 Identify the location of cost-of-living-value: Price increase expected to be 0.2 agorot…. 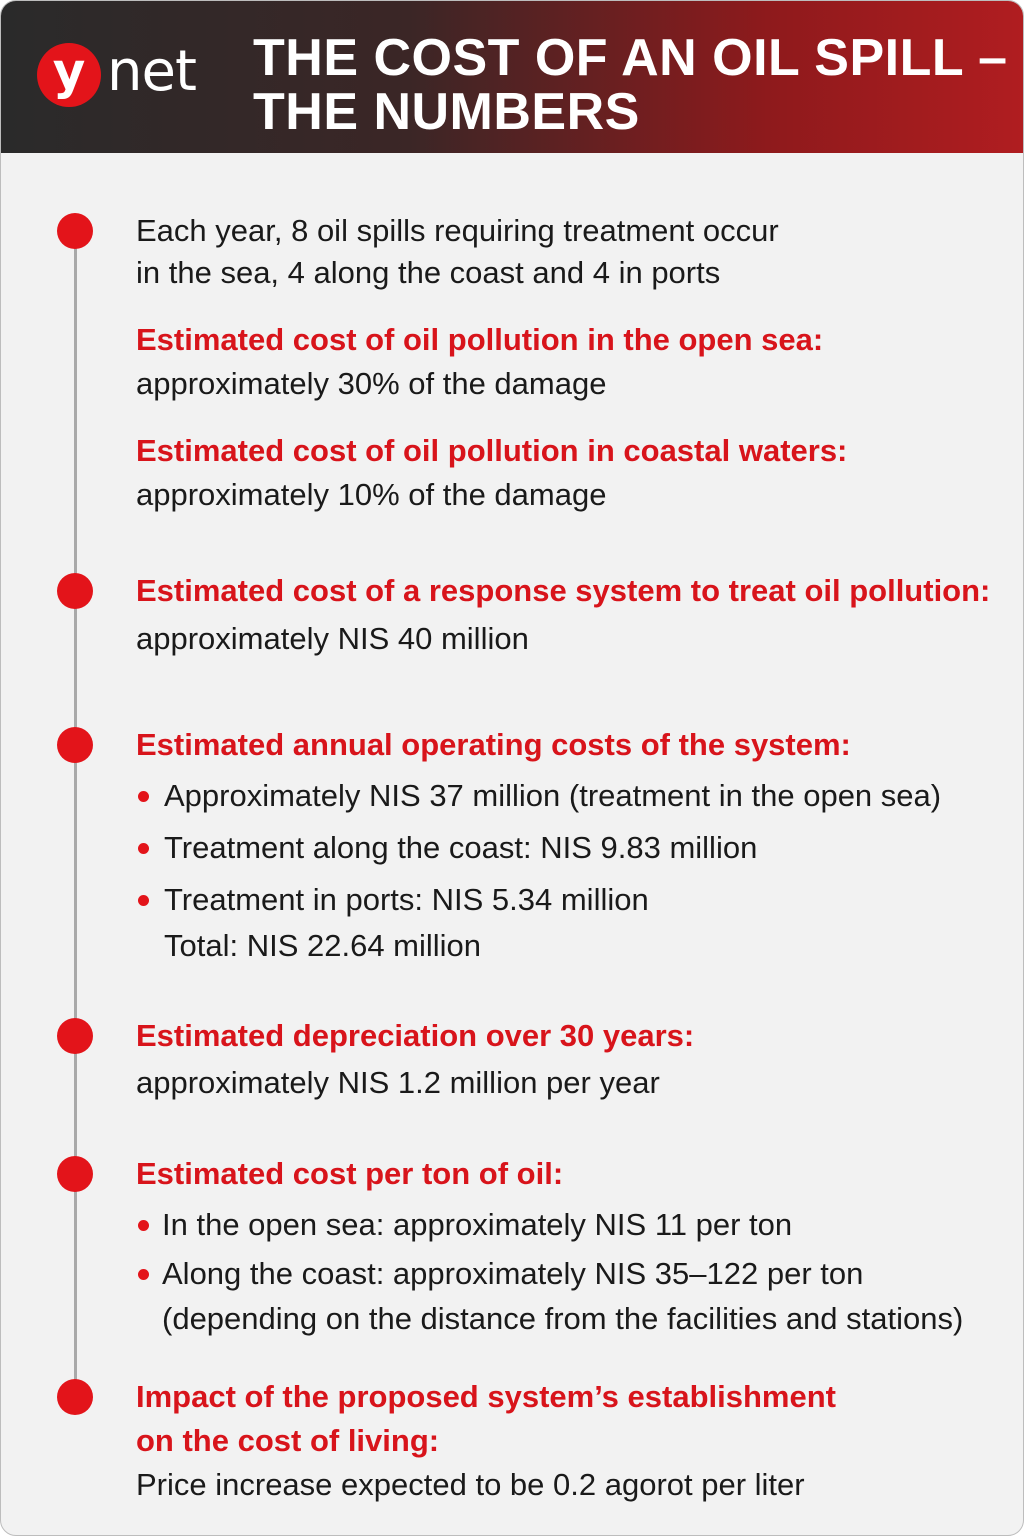
(470, 1484).